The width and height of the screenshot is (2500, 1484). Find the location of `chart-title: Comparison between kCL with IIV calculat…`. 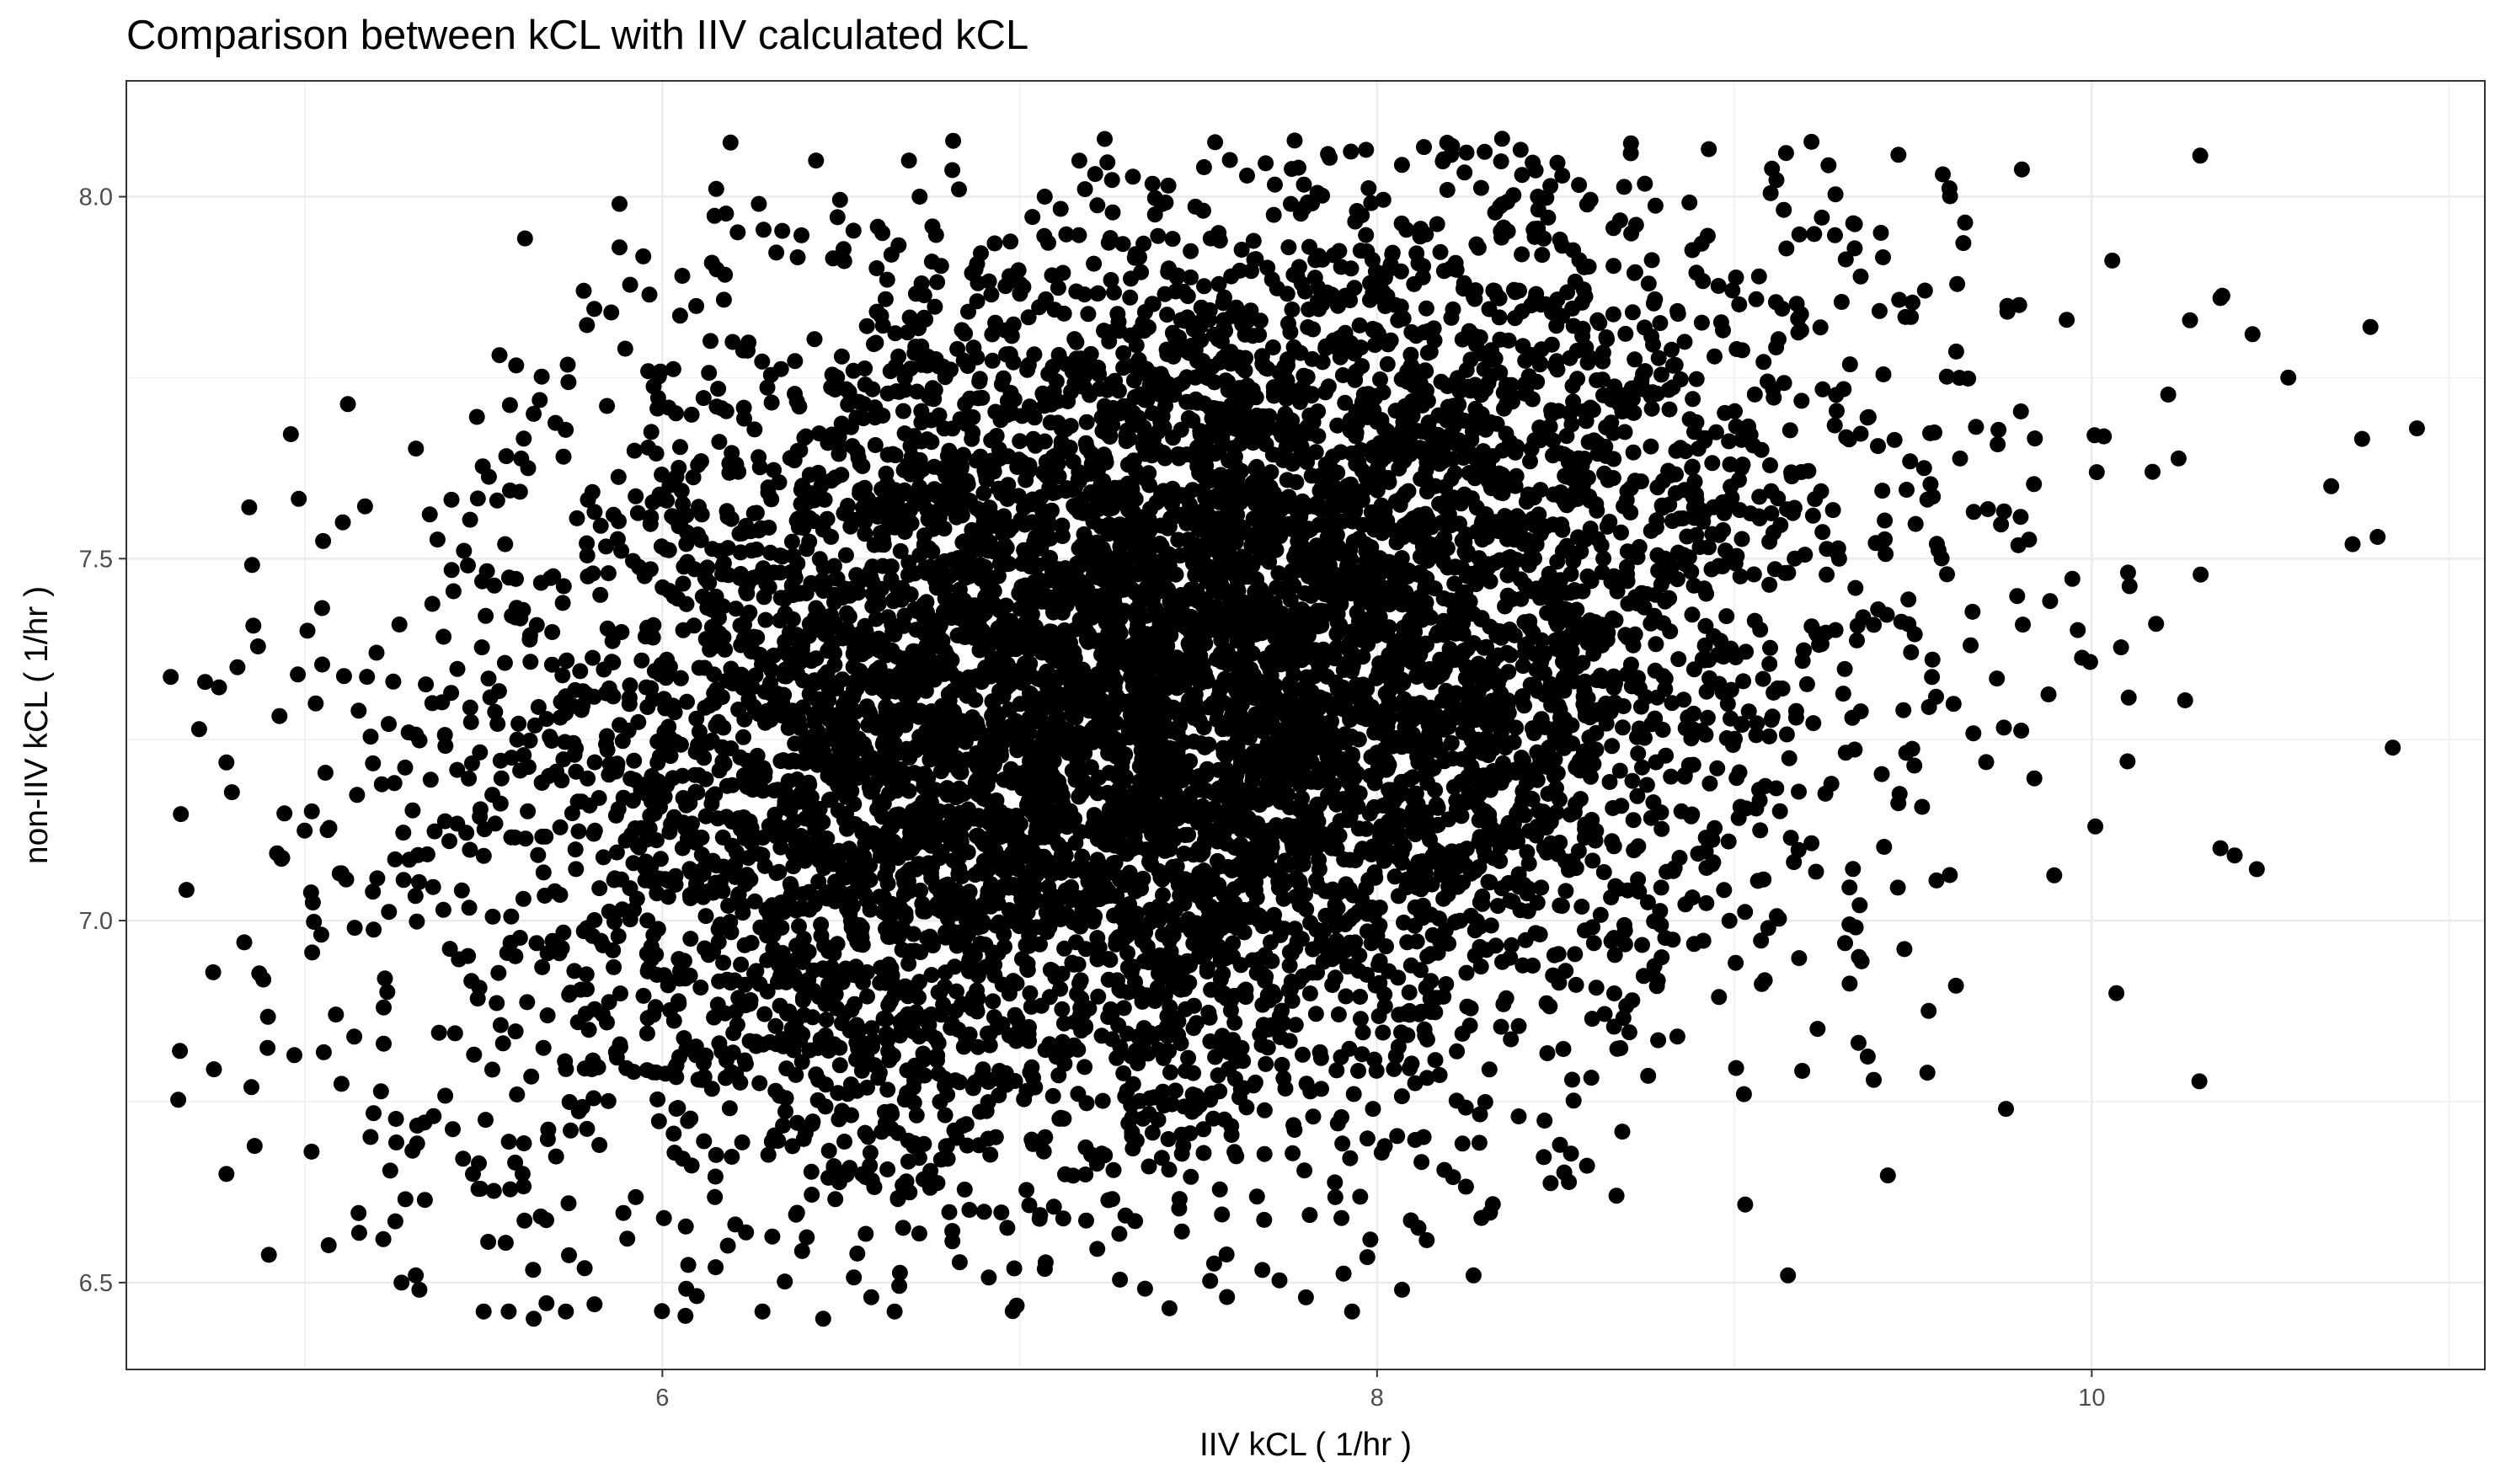

chart-title: Comparison between kCL with IIV calculat… is located at coordinates (577, 36).